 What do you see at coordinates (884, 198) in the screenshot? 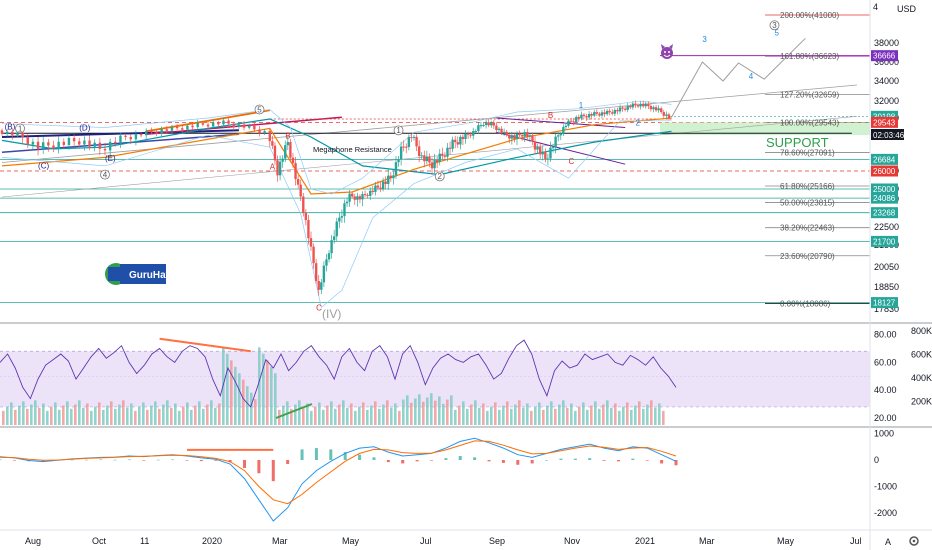
I see `price-badge` at bounding box center [884, 198].